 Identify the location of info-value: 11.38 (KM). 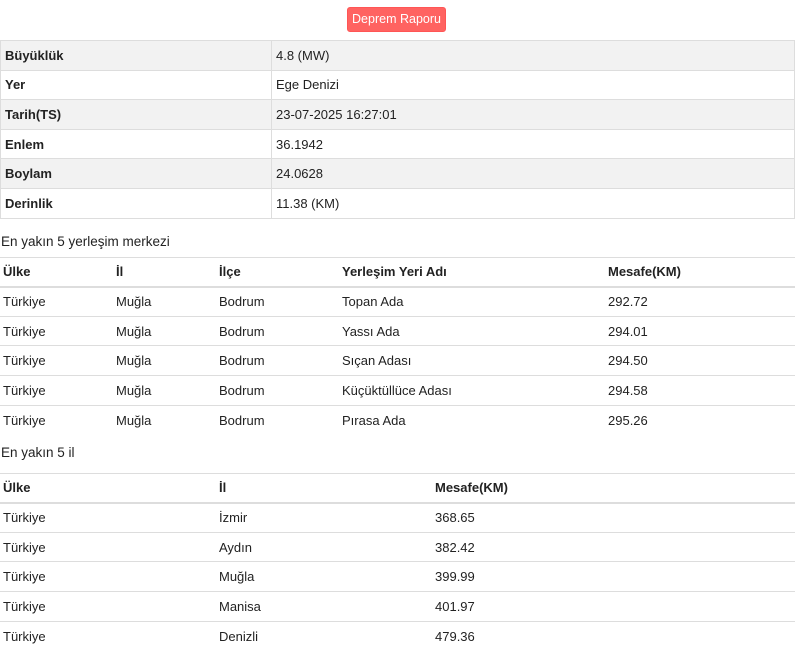
(533, 203).